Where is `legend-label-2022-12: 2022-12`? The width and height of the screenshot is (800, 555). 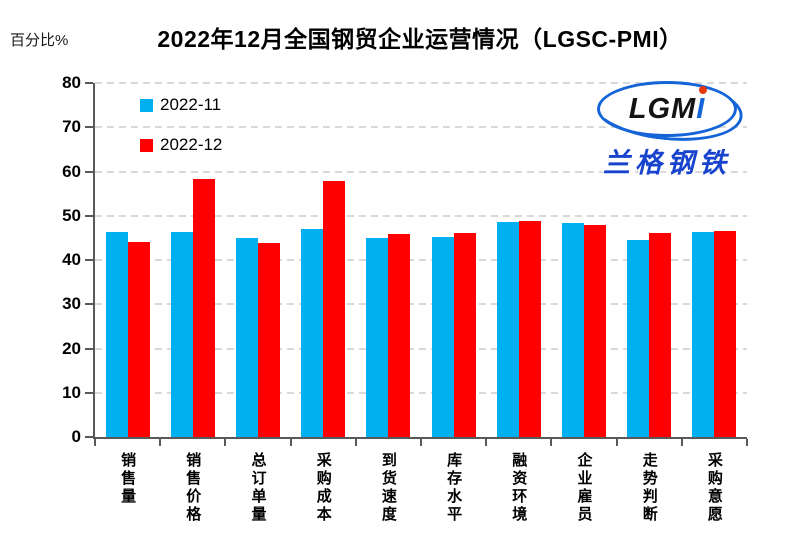 legend-label-2022-12: 2022-12 is located at coordinates (191, 144).